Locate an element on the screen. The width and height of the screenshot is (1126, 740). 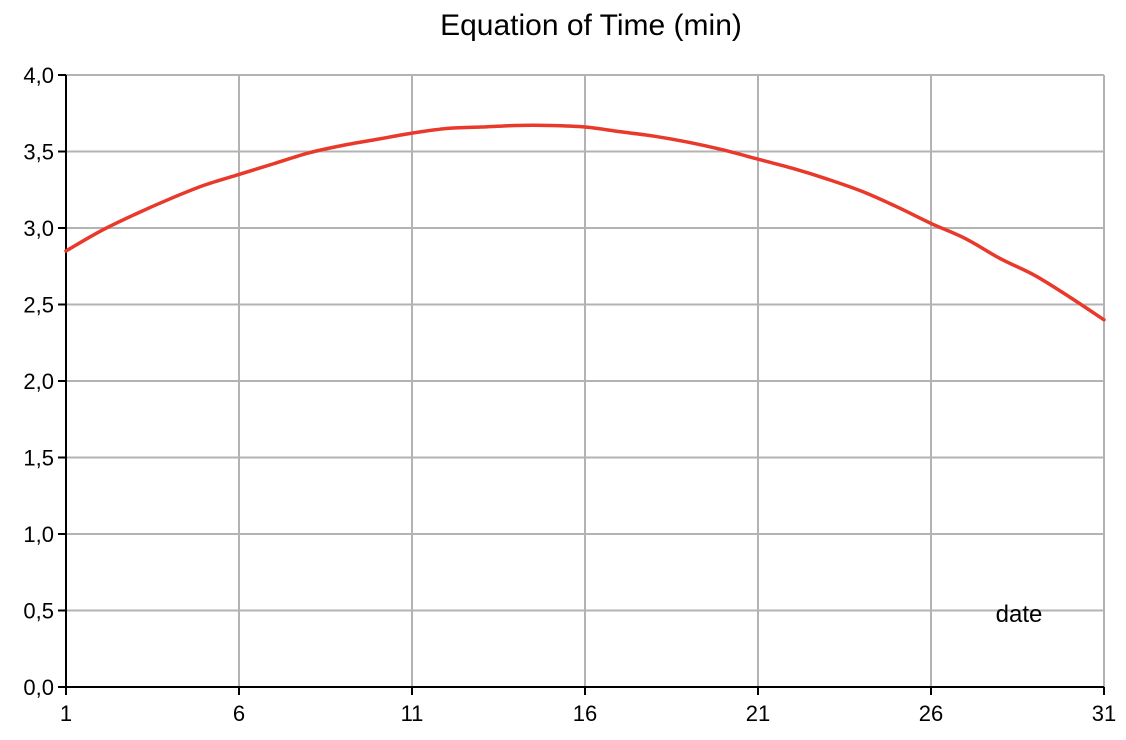
y-tick-label: 3,5 is located at coordinates (38, 152).